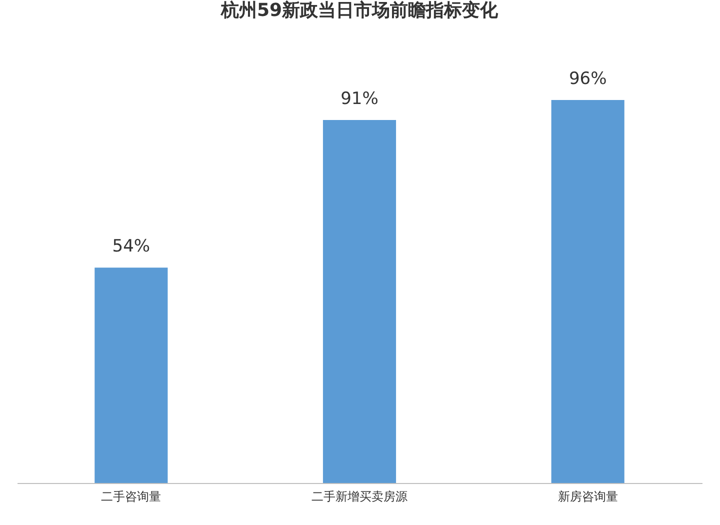 The image size is (720, 525). What do you see at coordinates (587, 79) in the screenshot?
I see `data-label: 96%` at bounding box center [587, 79].